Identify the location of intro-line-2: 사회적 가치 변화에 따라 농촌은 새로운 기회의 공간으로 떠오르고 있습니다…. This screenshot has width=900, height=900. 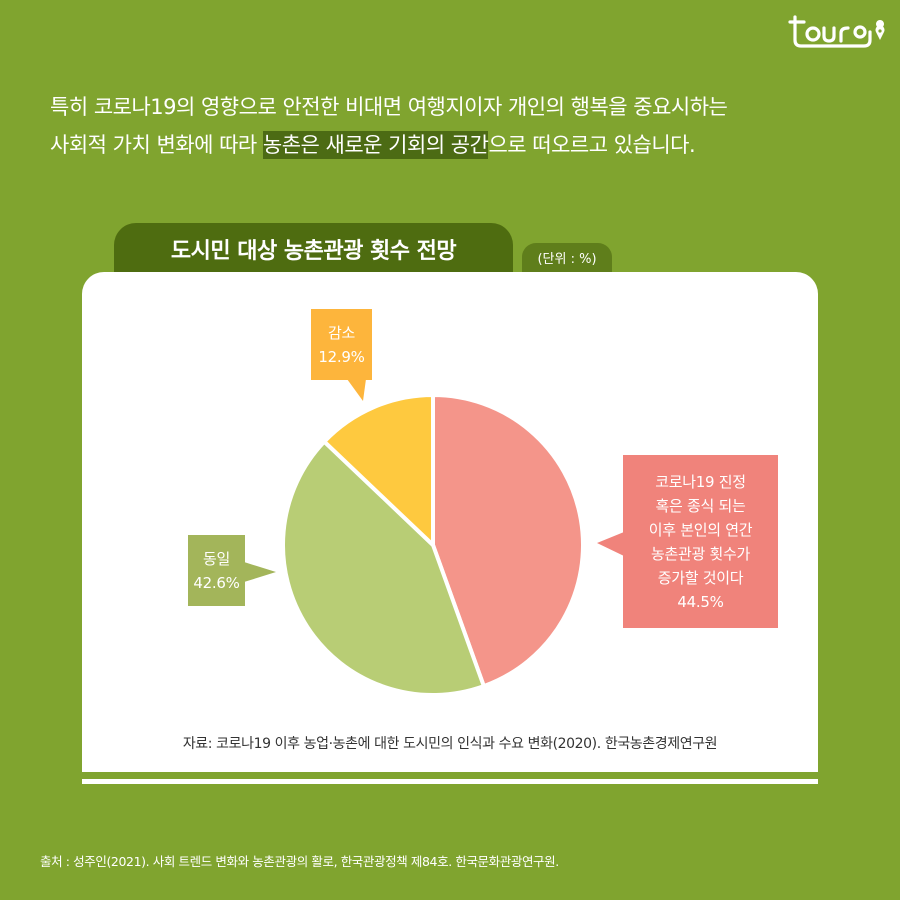
(373, 145).